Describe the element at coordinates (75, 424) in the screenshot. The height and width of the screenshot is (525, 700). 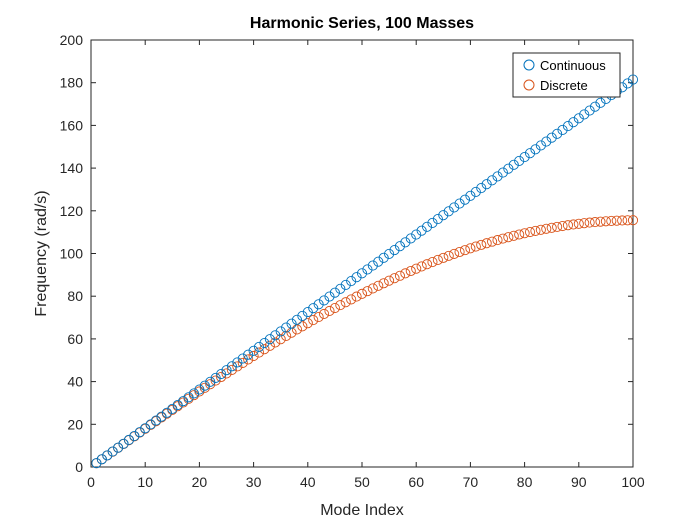
I see `y-tick-label: 20` at that location.